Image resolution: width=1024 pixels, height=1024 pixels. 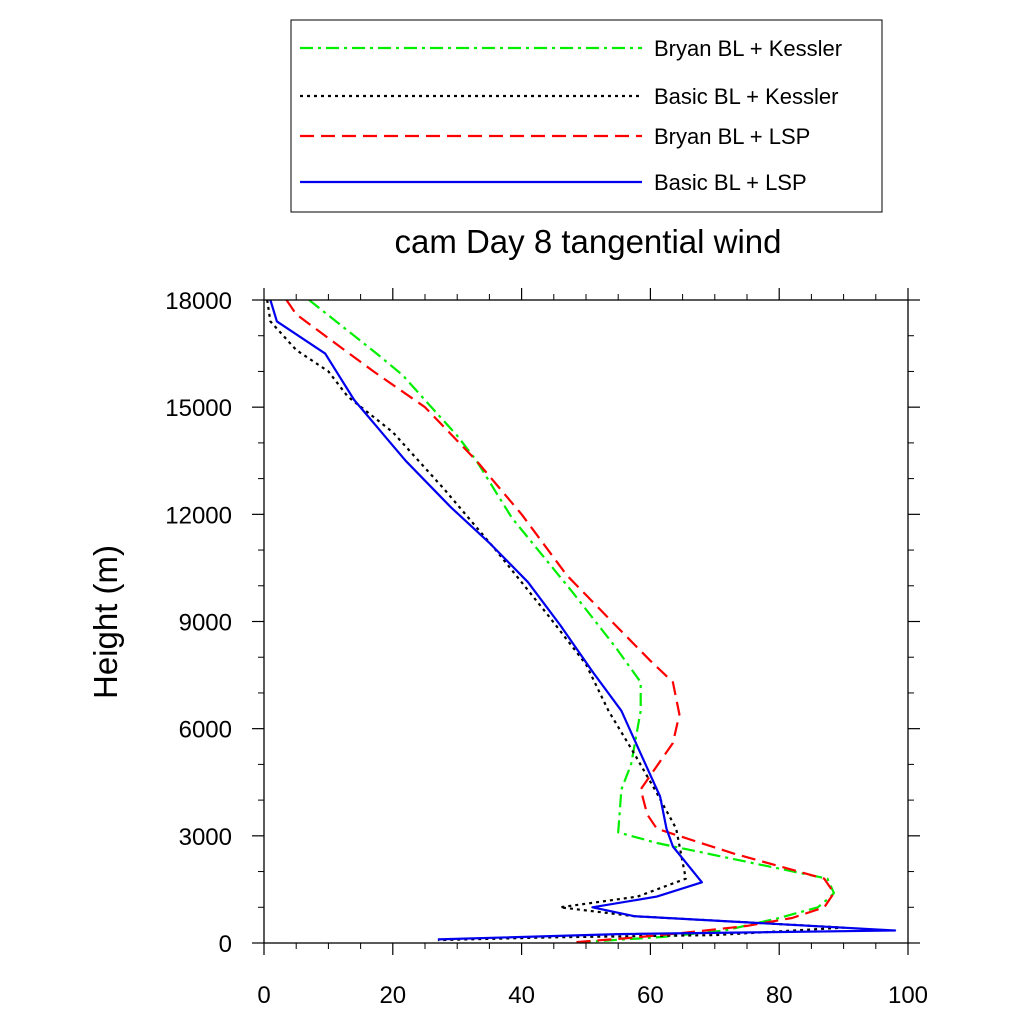 I want to click on y-tick-label: 0, so click(x=225, y=944).